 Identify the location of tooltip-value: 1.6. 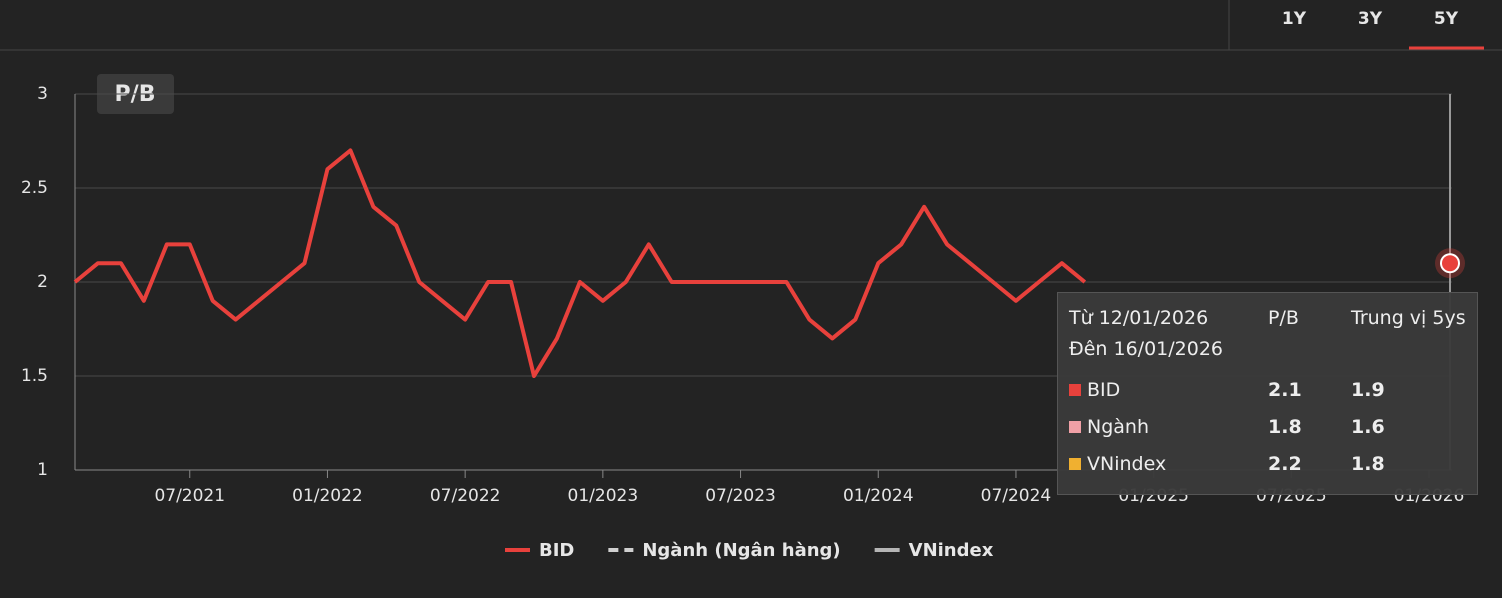
(1368, 427).